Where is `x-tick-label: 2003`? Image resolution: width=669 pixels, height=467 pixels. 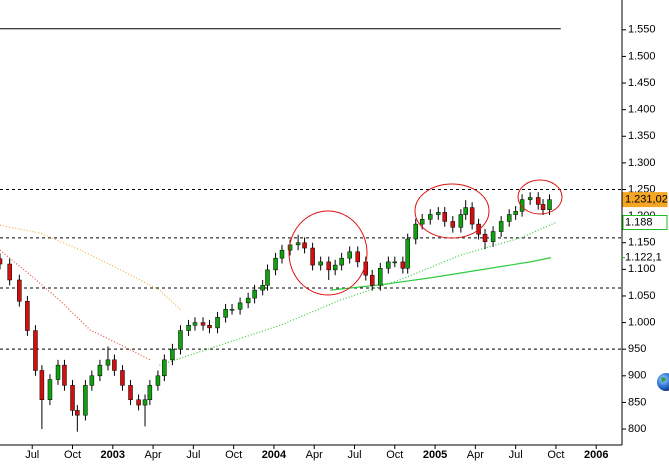
x-tick-label: 2003 is located at coordinates (113, 455).